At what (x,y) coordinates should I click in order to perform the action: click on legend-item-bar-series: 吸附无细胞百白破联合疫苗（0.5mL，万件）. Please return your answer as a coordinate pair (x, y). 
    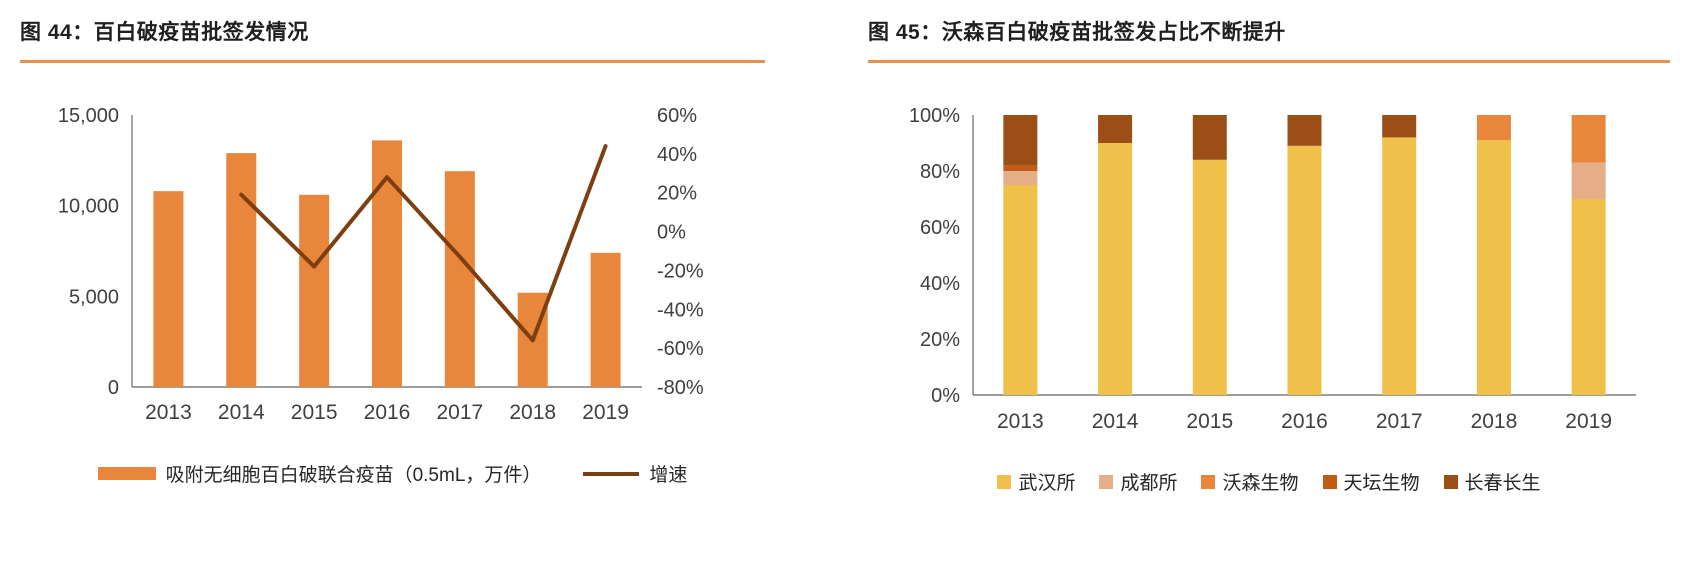
    Looking at the image, I should click on (319, 473).